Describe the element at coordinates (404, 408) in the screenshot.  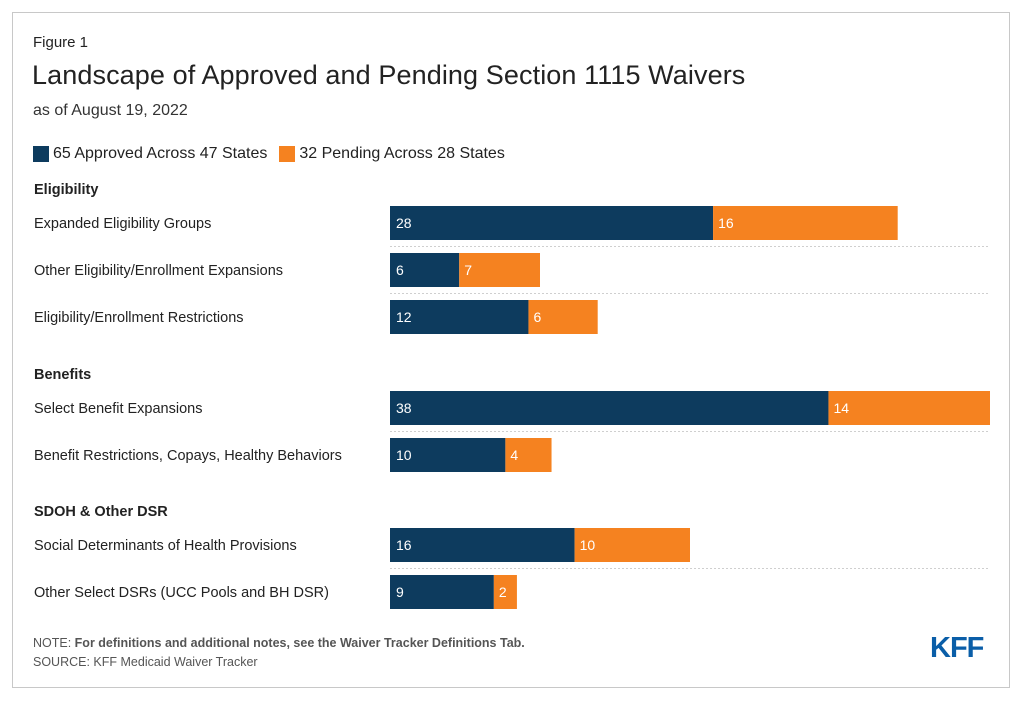
I see `data-label-approved: 38` at that location.